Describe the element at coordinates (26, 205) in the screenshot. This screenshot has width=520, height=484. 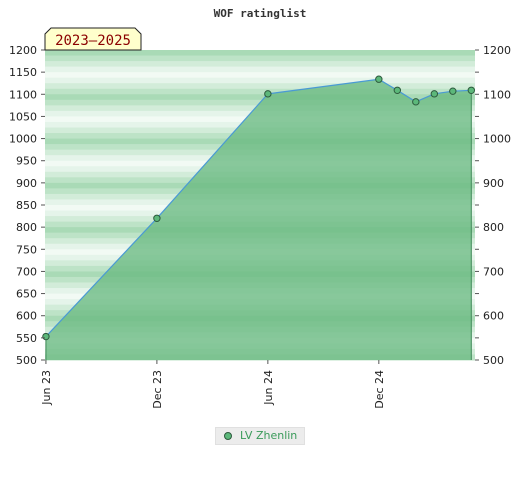
I see `y-tick-label-left: 850` at that location.